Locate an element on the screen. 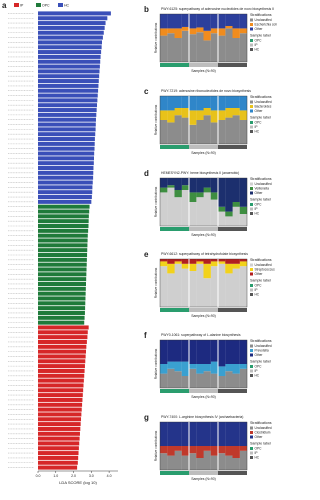 Image resolution: width=320 pixels, height=500 pixels. plot-frame is located at coordinates (203, 364).